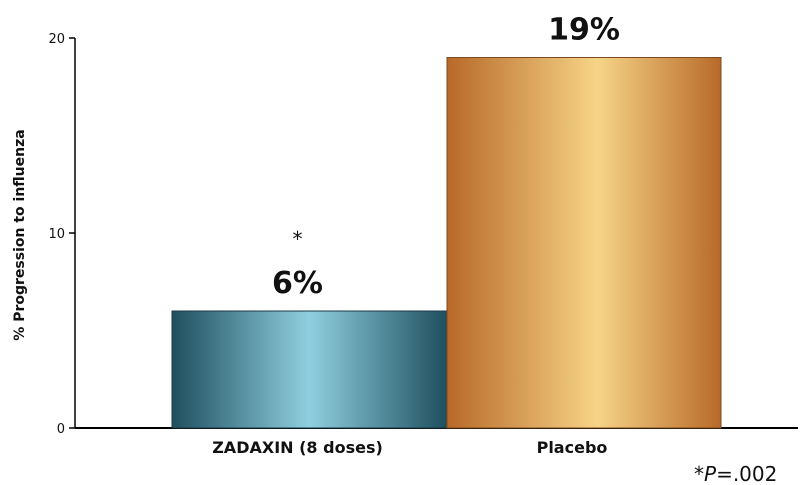 The width and height of the screenshot is (800, 485). What do you see at coordinates (710, 473) in the screenshot?
I see `footnote-p: P` at bounding box center [710, 473].